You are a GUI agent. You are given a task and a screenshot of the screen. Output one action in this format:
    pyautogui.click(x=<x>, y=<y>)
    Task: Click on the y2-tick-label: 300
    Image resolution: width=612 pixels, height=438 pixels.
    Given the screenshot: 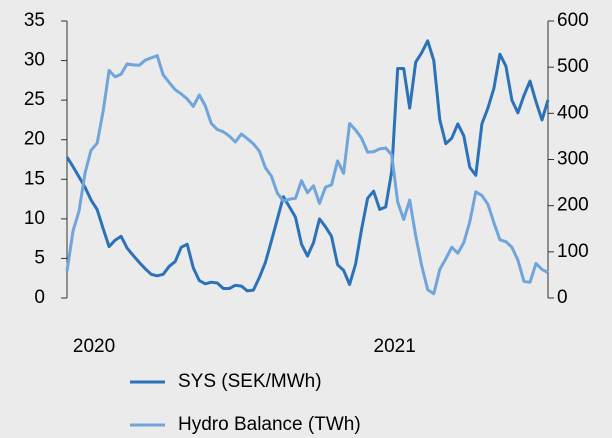 What is the action you would take?
    pyautogui.click(x=573, y=159)
    